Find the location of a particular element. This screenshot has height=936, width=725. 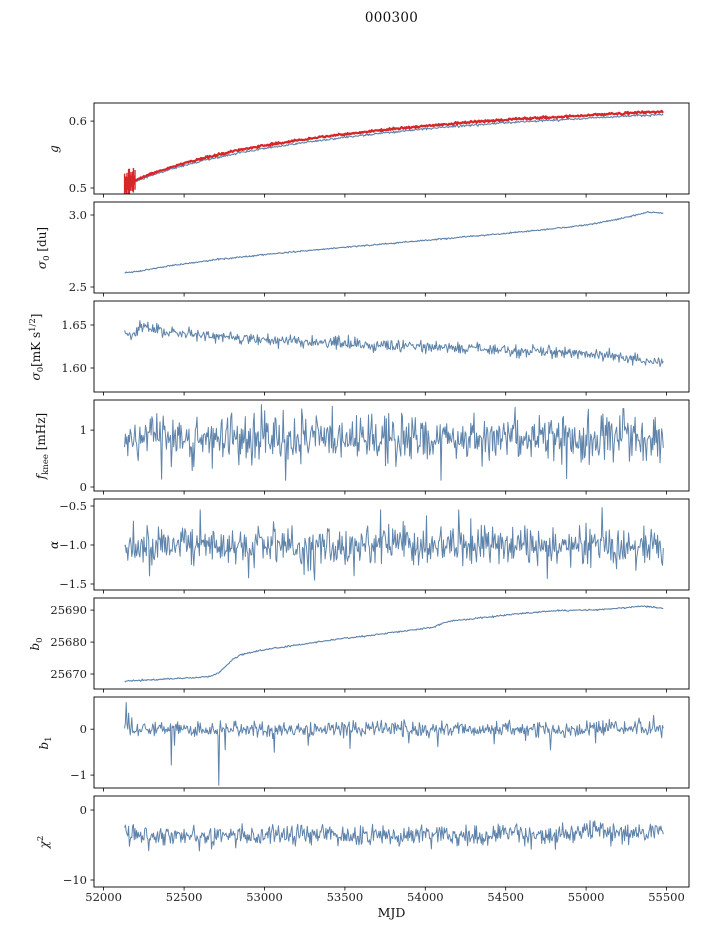

panel-3: 1.65 1.60 is located at coordinates (375, 348).